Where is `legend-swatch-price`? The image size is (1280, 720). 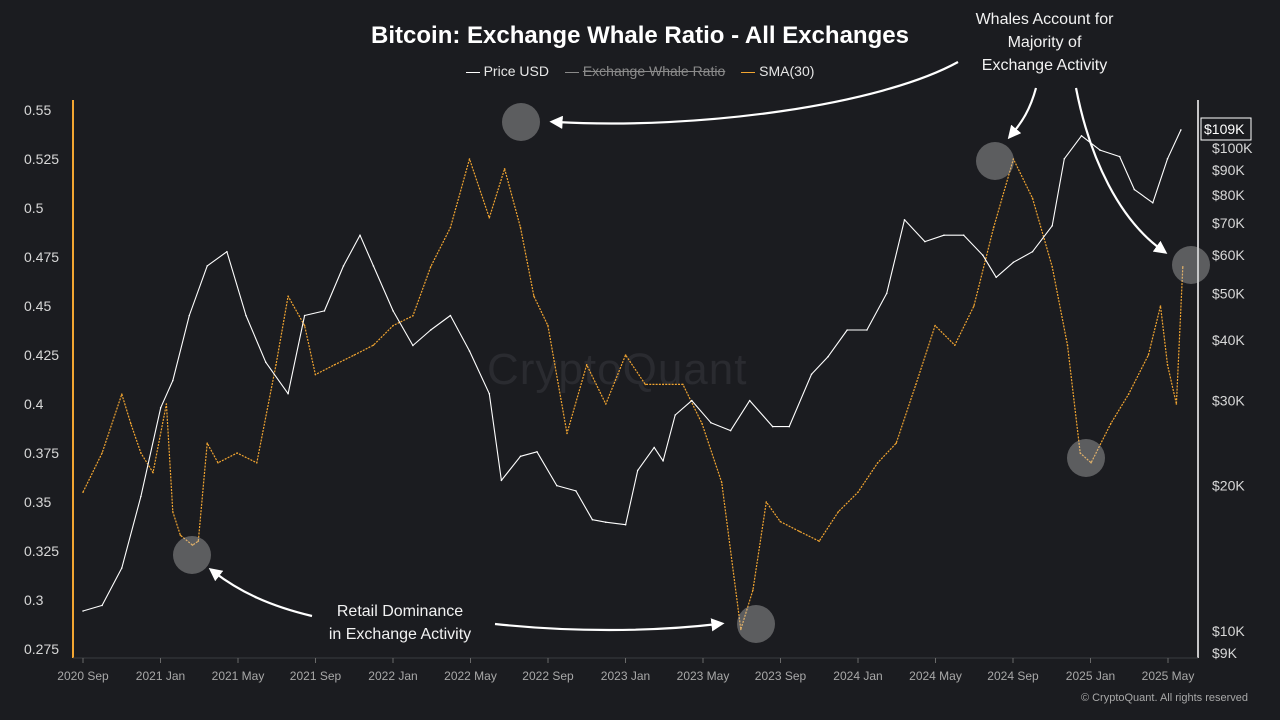 legend-swatch-price is located at coordinates (472, 72).